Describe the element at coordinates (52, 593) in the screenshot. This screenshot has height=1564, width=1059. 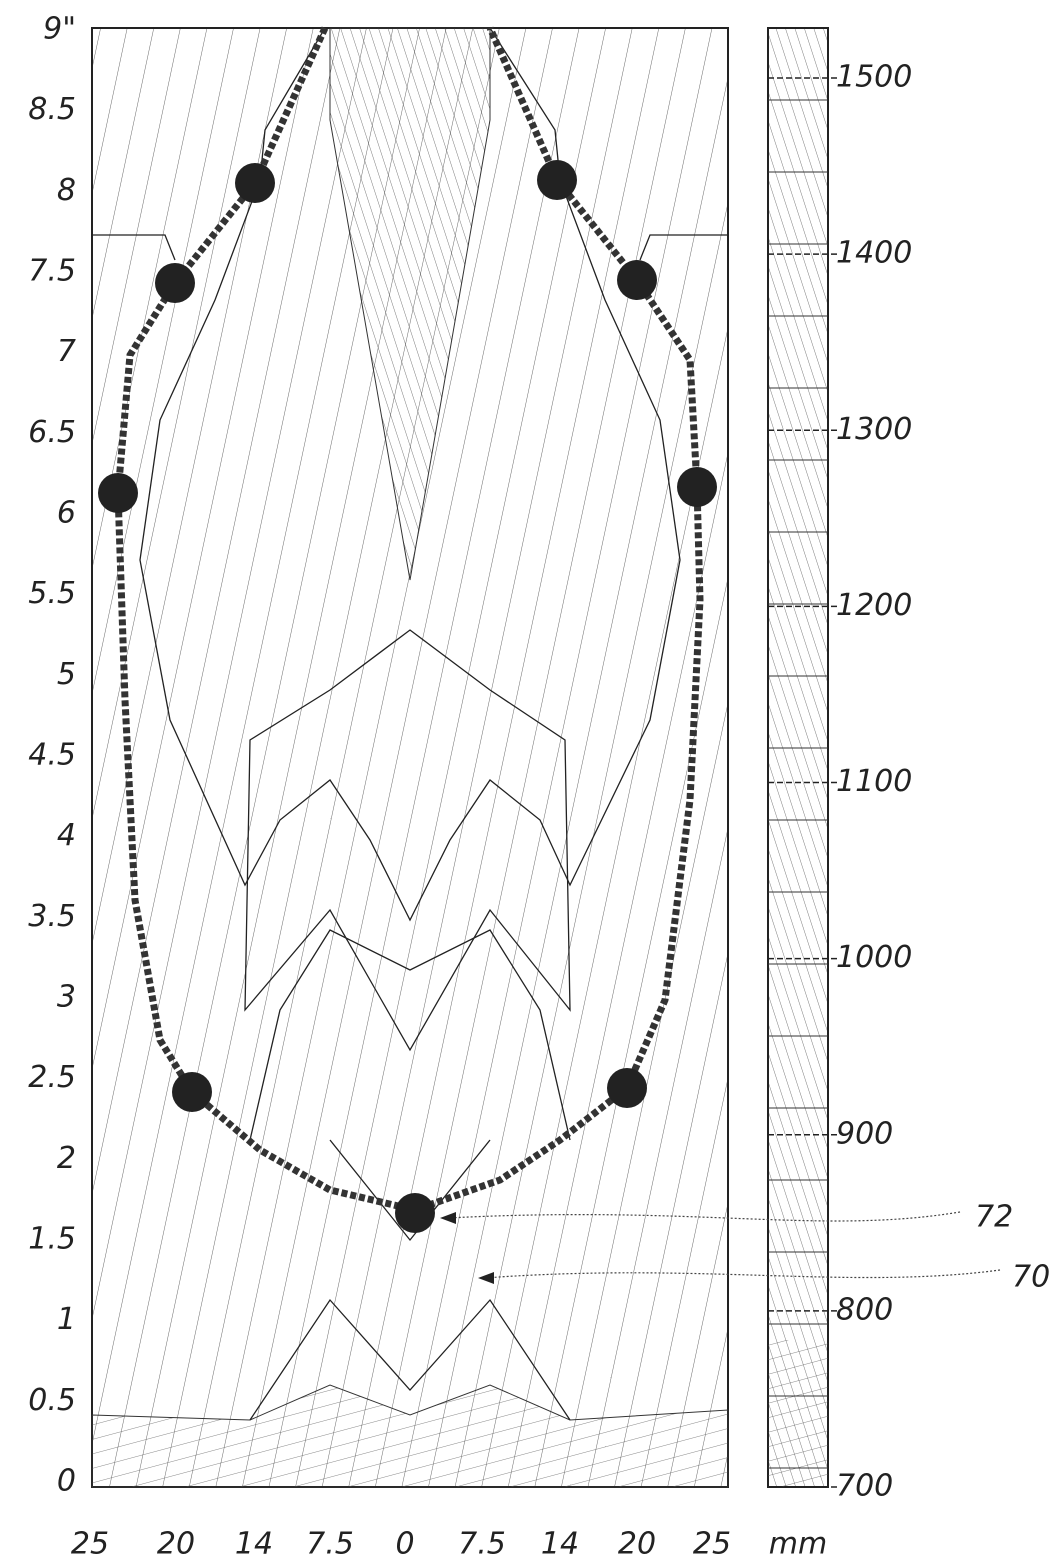
I see `y-axis-label: 5.5` at that location.